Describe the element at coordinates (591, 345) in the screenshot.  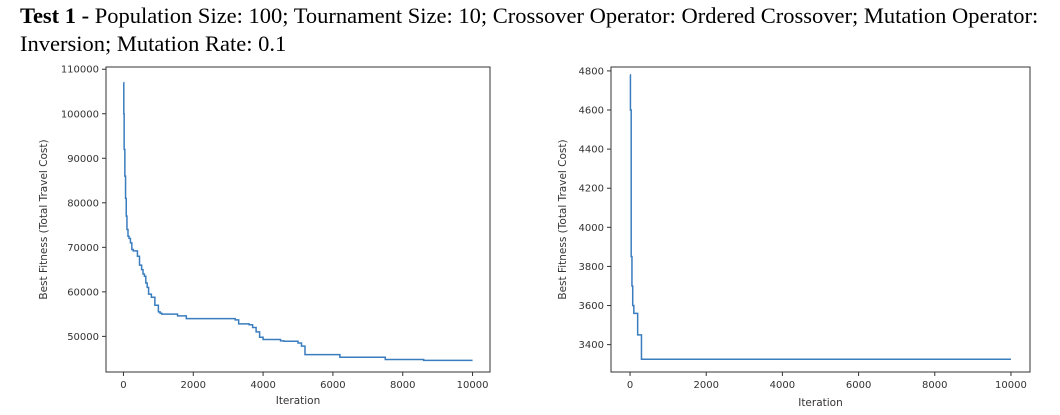
I see `y-tick-label: 3400` at that location.